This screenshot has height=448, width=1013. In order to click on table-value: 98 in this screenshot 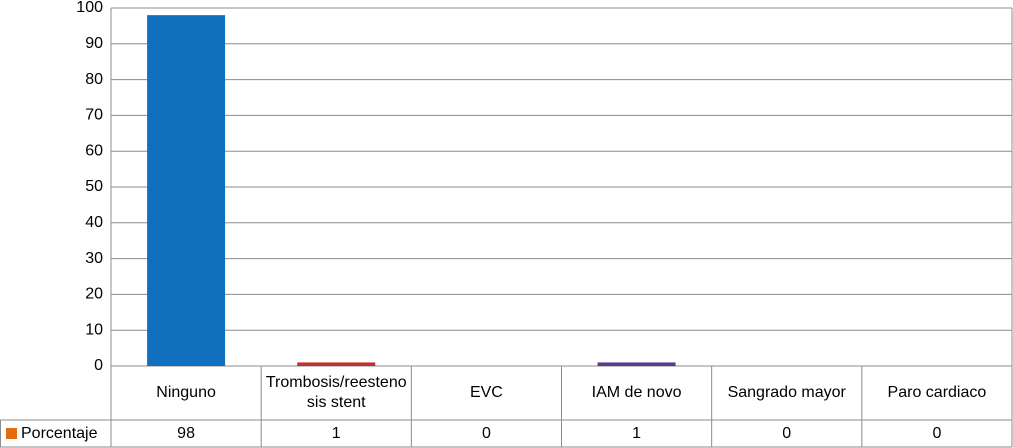, I will do `click(186, 433)`.